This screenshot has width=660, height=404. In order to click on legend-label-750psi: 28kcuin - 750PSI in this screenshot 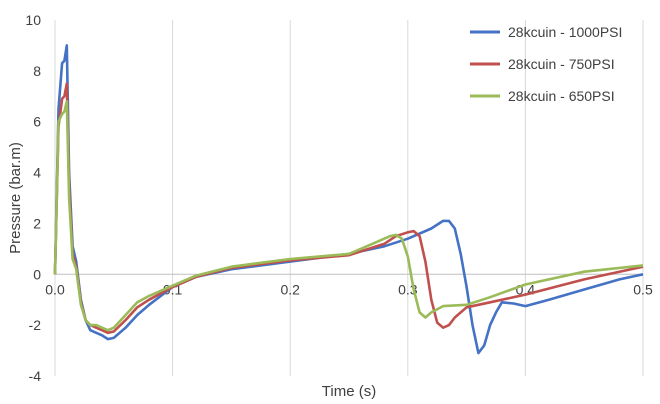, I will do `click(561, 64)`.